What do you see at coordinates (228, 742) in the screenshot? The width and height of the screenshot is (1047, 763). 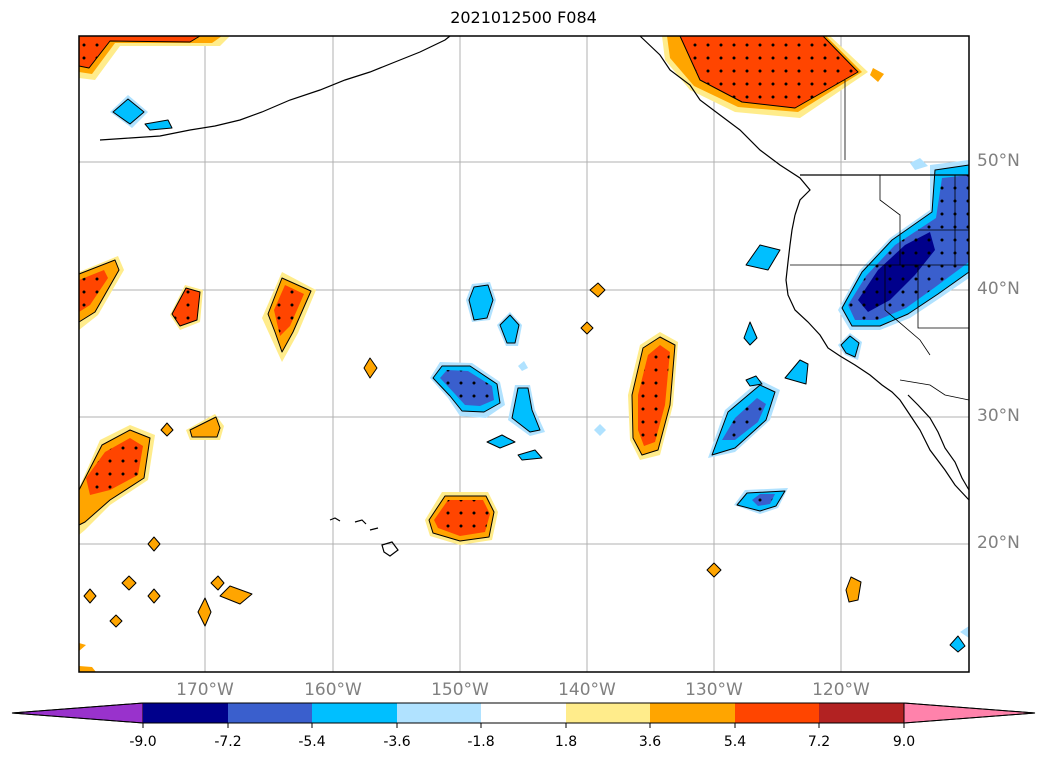 I see `colorbar-tick-label: -7.2` at bounding box center [228, 742].